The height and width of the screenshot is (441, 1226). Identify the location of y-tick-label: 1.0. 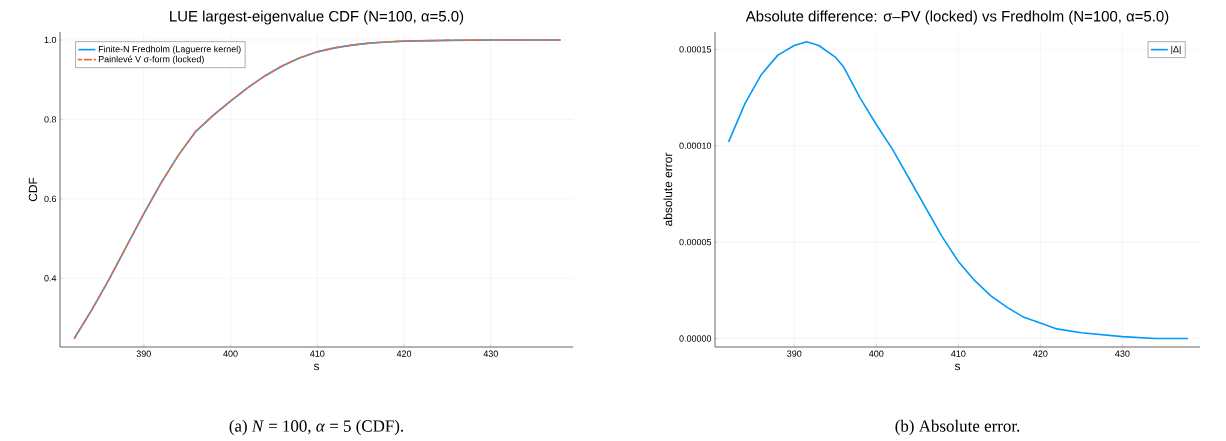
(50, 40).